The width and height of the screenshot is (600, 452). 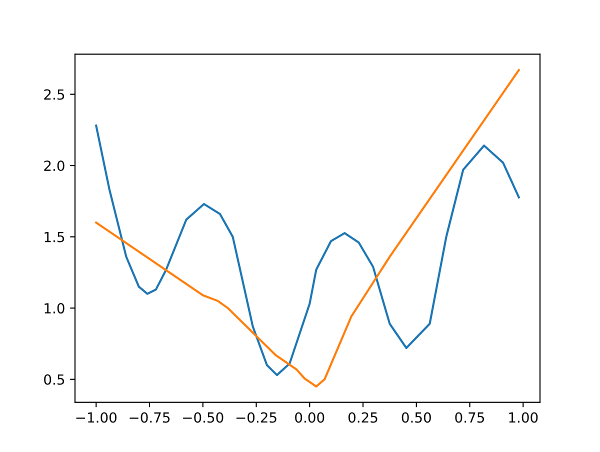 I want to click on y-tick-label: 1.0, so click(x=54, y=308).